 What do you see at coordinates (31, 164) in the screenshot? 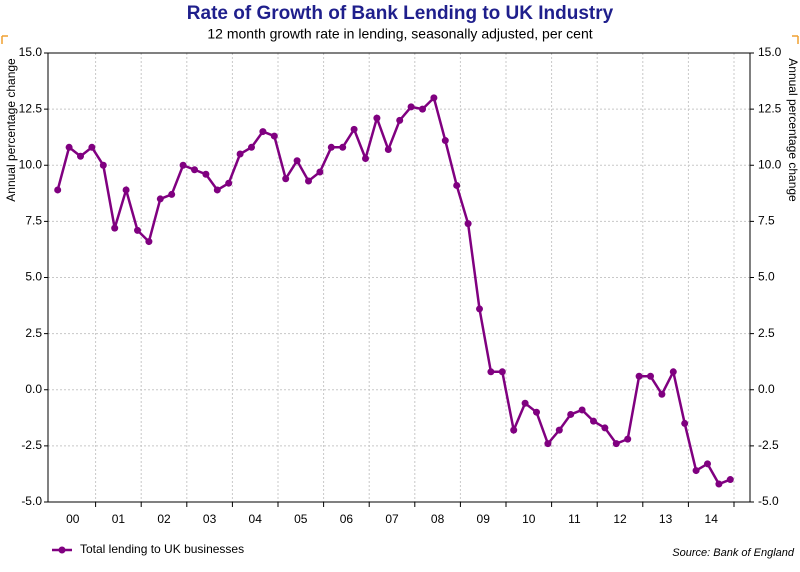
I see `y-tick-label: 10.0` at bounding box center [31, 164].